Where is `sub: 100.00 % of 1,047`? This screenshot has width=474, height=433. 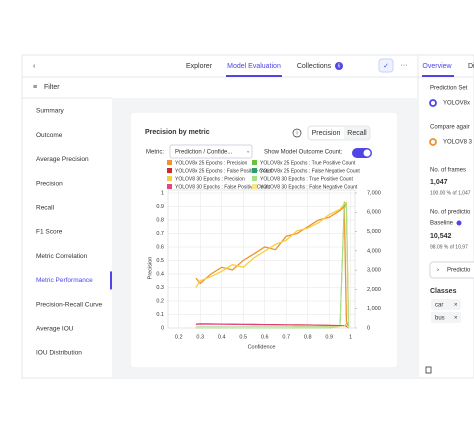 sub: 100.00 % of 1,047 is located at coordinates (450, 193).